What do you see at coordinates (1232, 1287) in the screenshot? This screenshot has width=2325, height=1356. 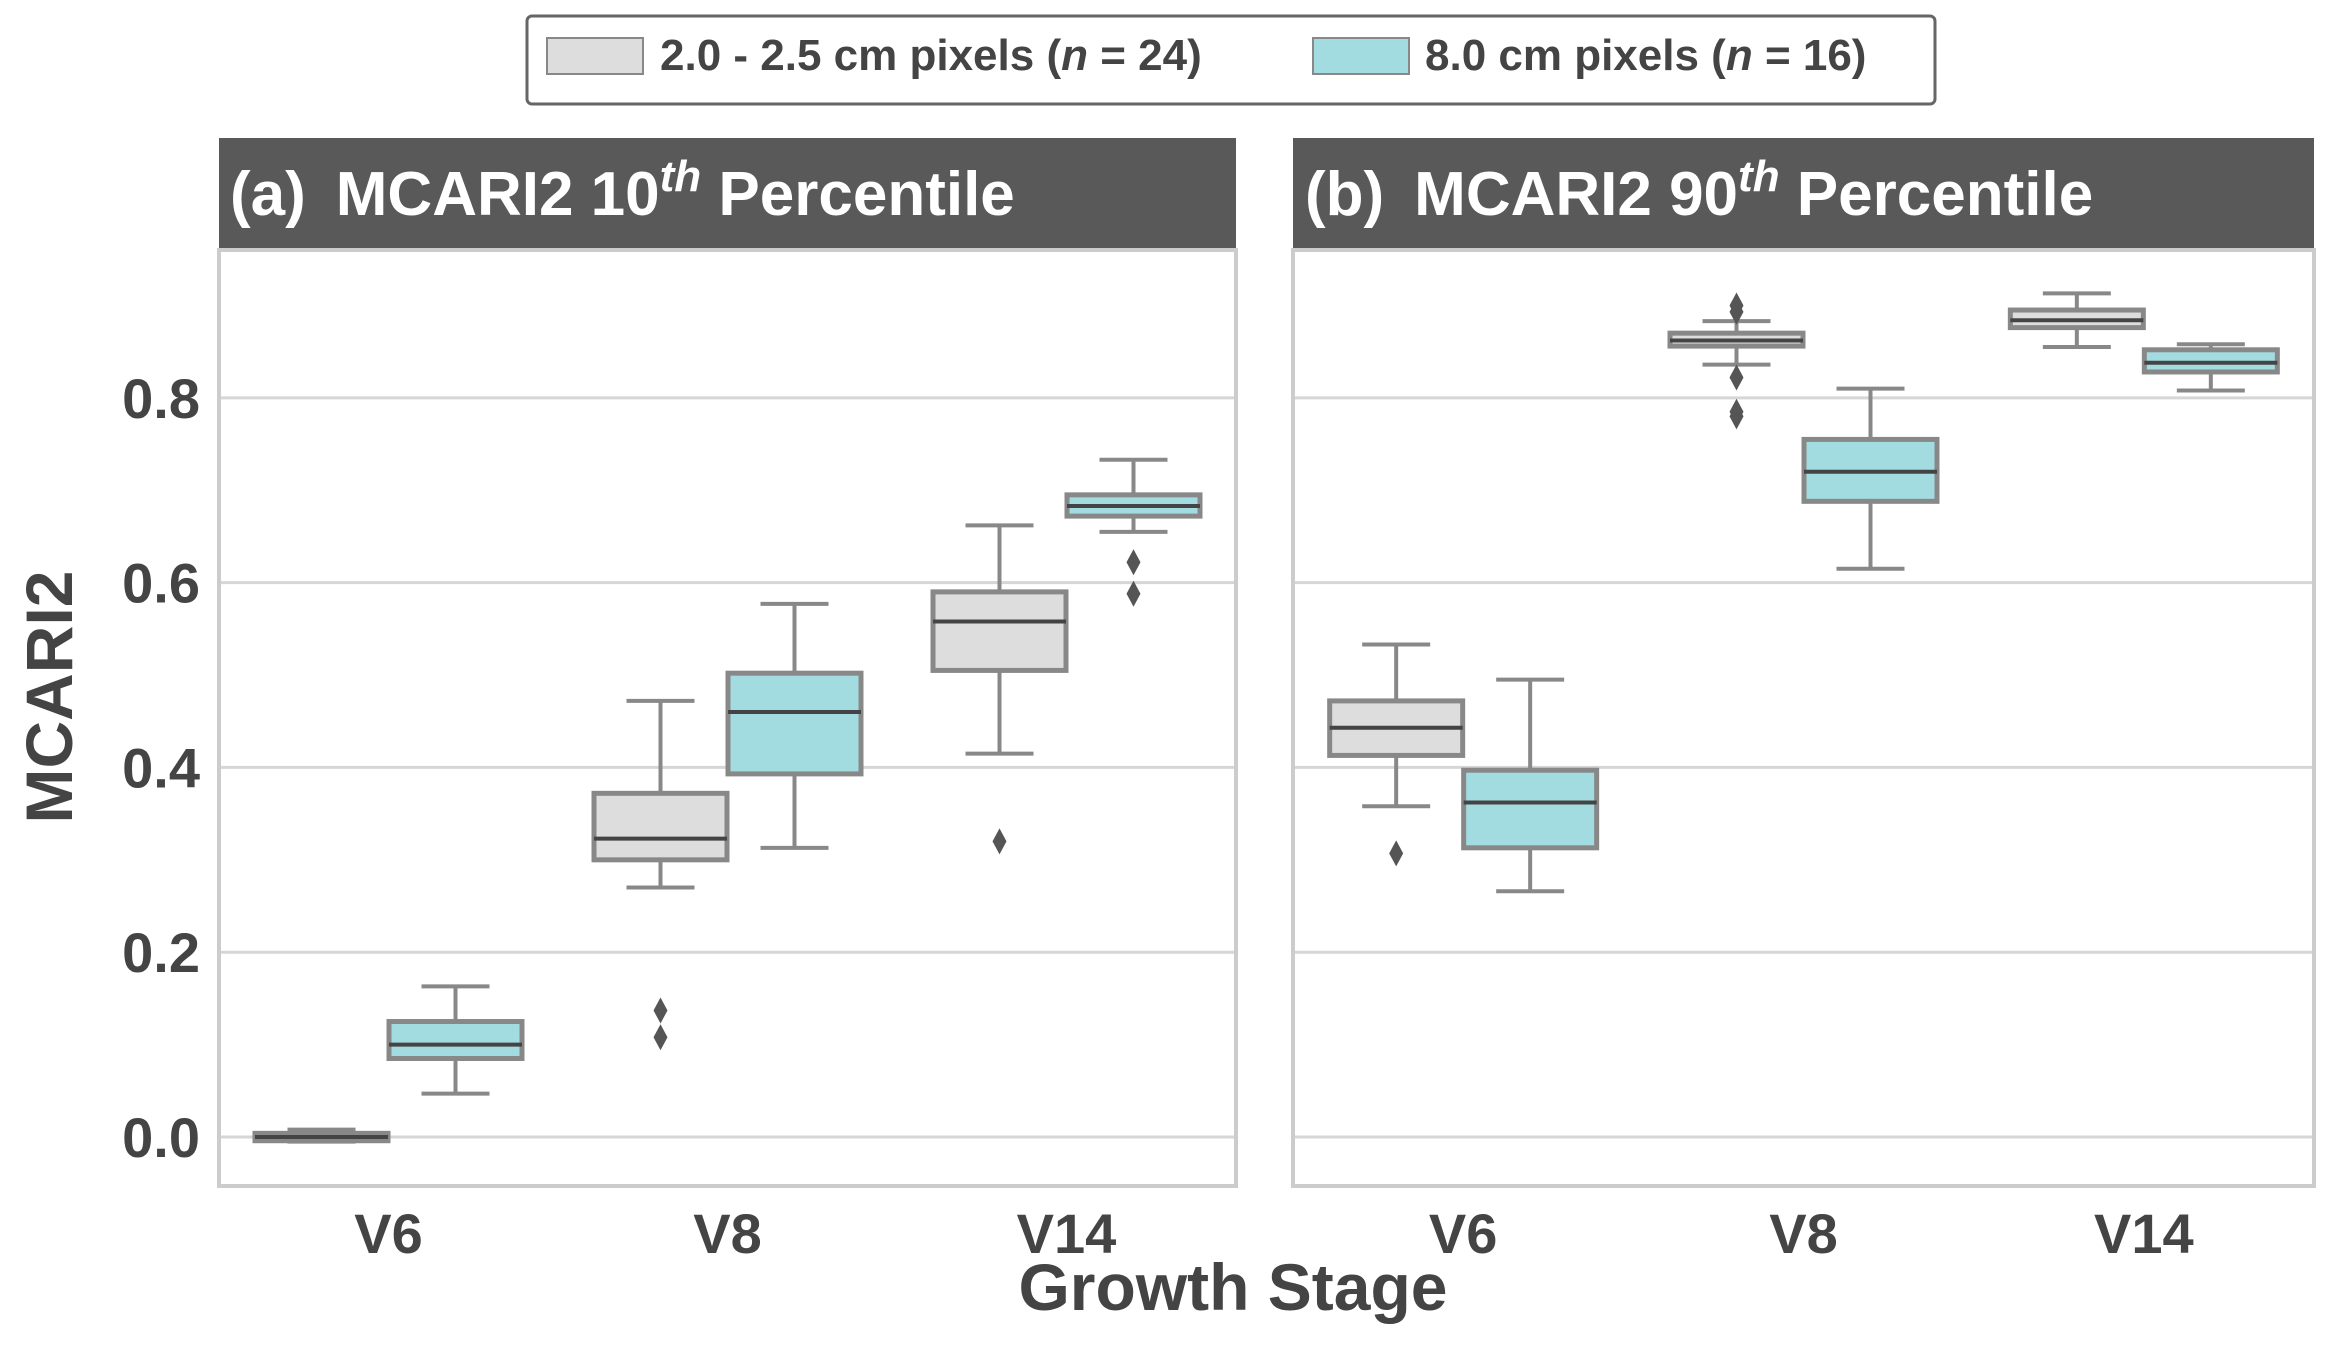 I see `x-axis-label: Growth Stage` at bounding box center [1232, 1287].